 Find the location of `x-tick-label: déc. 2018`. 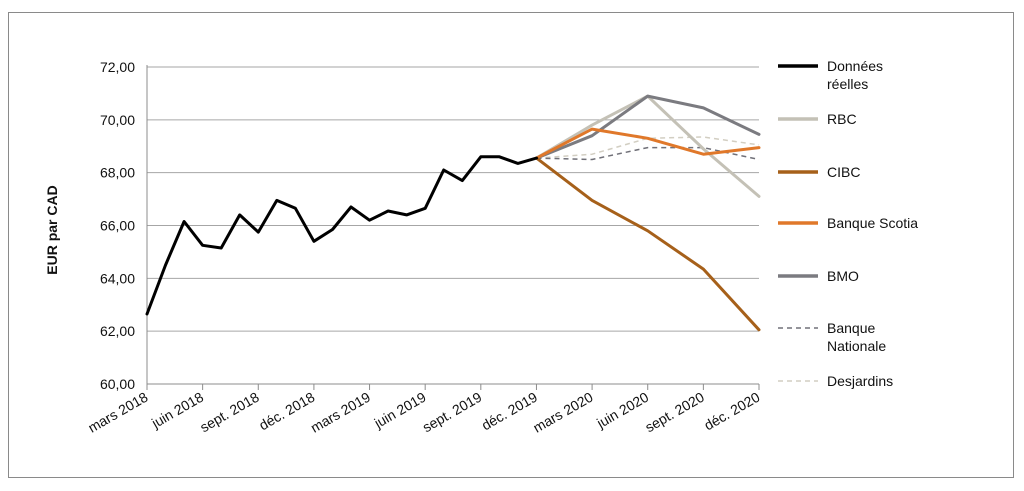

x-tick-label: déc. 2018 is located at coordinates (286, 411).